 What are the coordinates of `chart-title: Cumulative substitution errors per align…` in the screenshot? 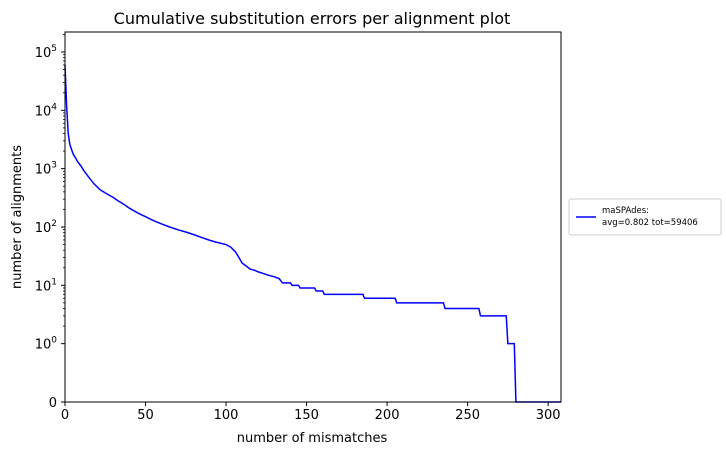 It's located at (312, 18).